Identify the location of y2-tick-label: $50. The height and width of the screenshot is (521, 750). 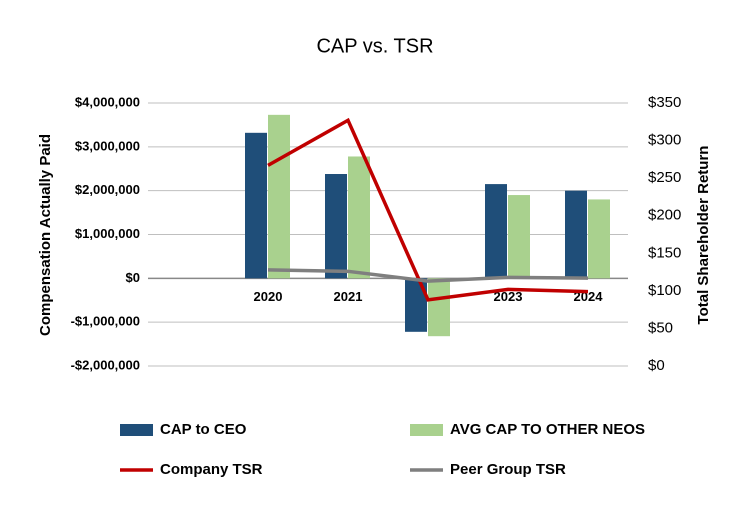
(660, 327).